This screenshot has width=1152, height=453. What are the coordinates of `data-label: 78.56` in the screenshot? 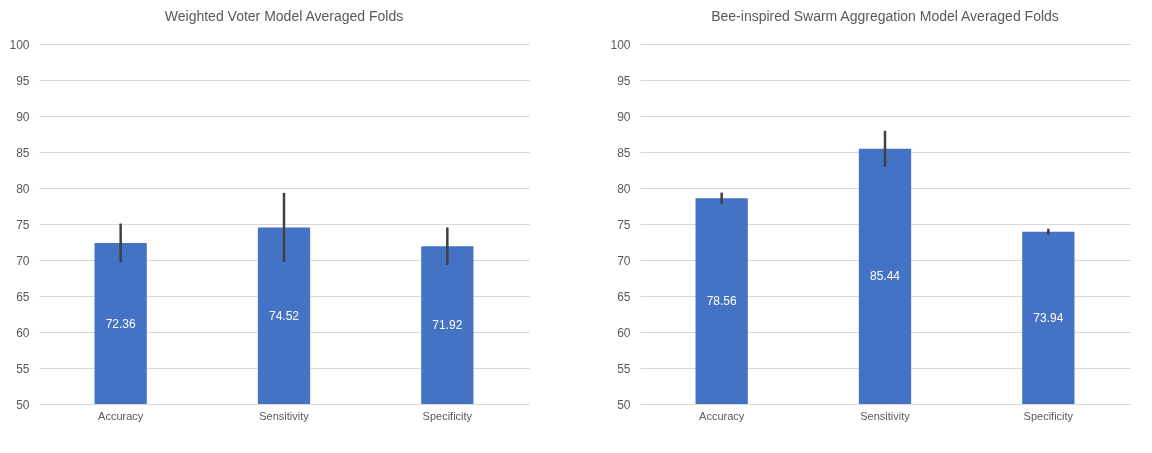 It's located at (722, 301).